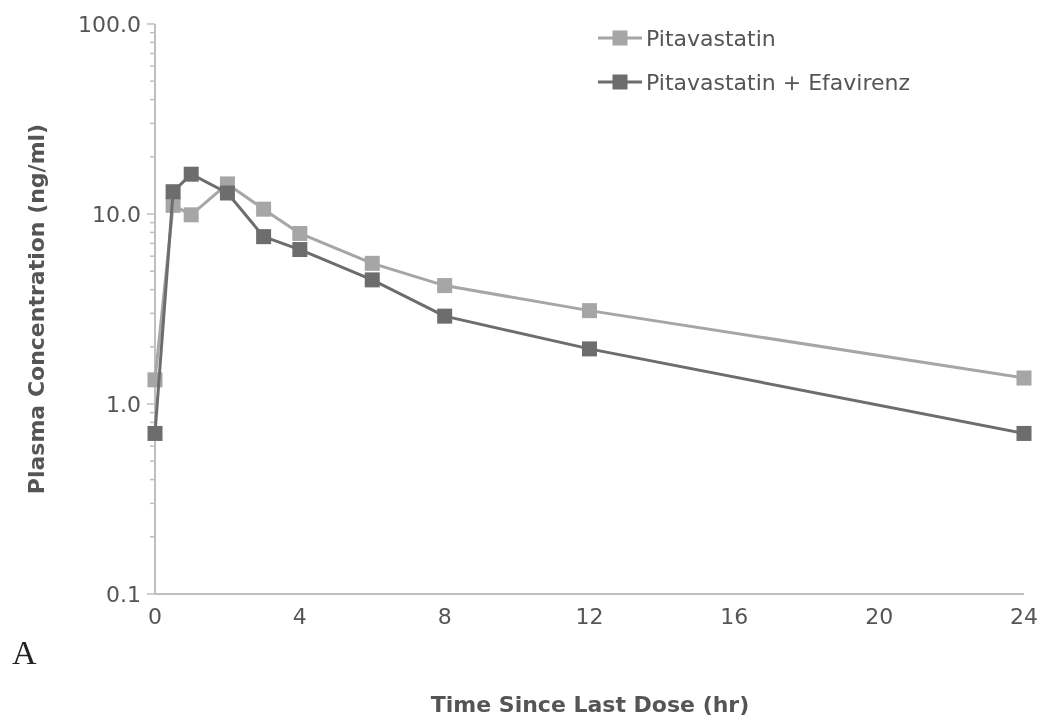 The height and width of the screenshot is (726, 1050). I want to click on y-tick-label: 0.1, so click(123, 594).